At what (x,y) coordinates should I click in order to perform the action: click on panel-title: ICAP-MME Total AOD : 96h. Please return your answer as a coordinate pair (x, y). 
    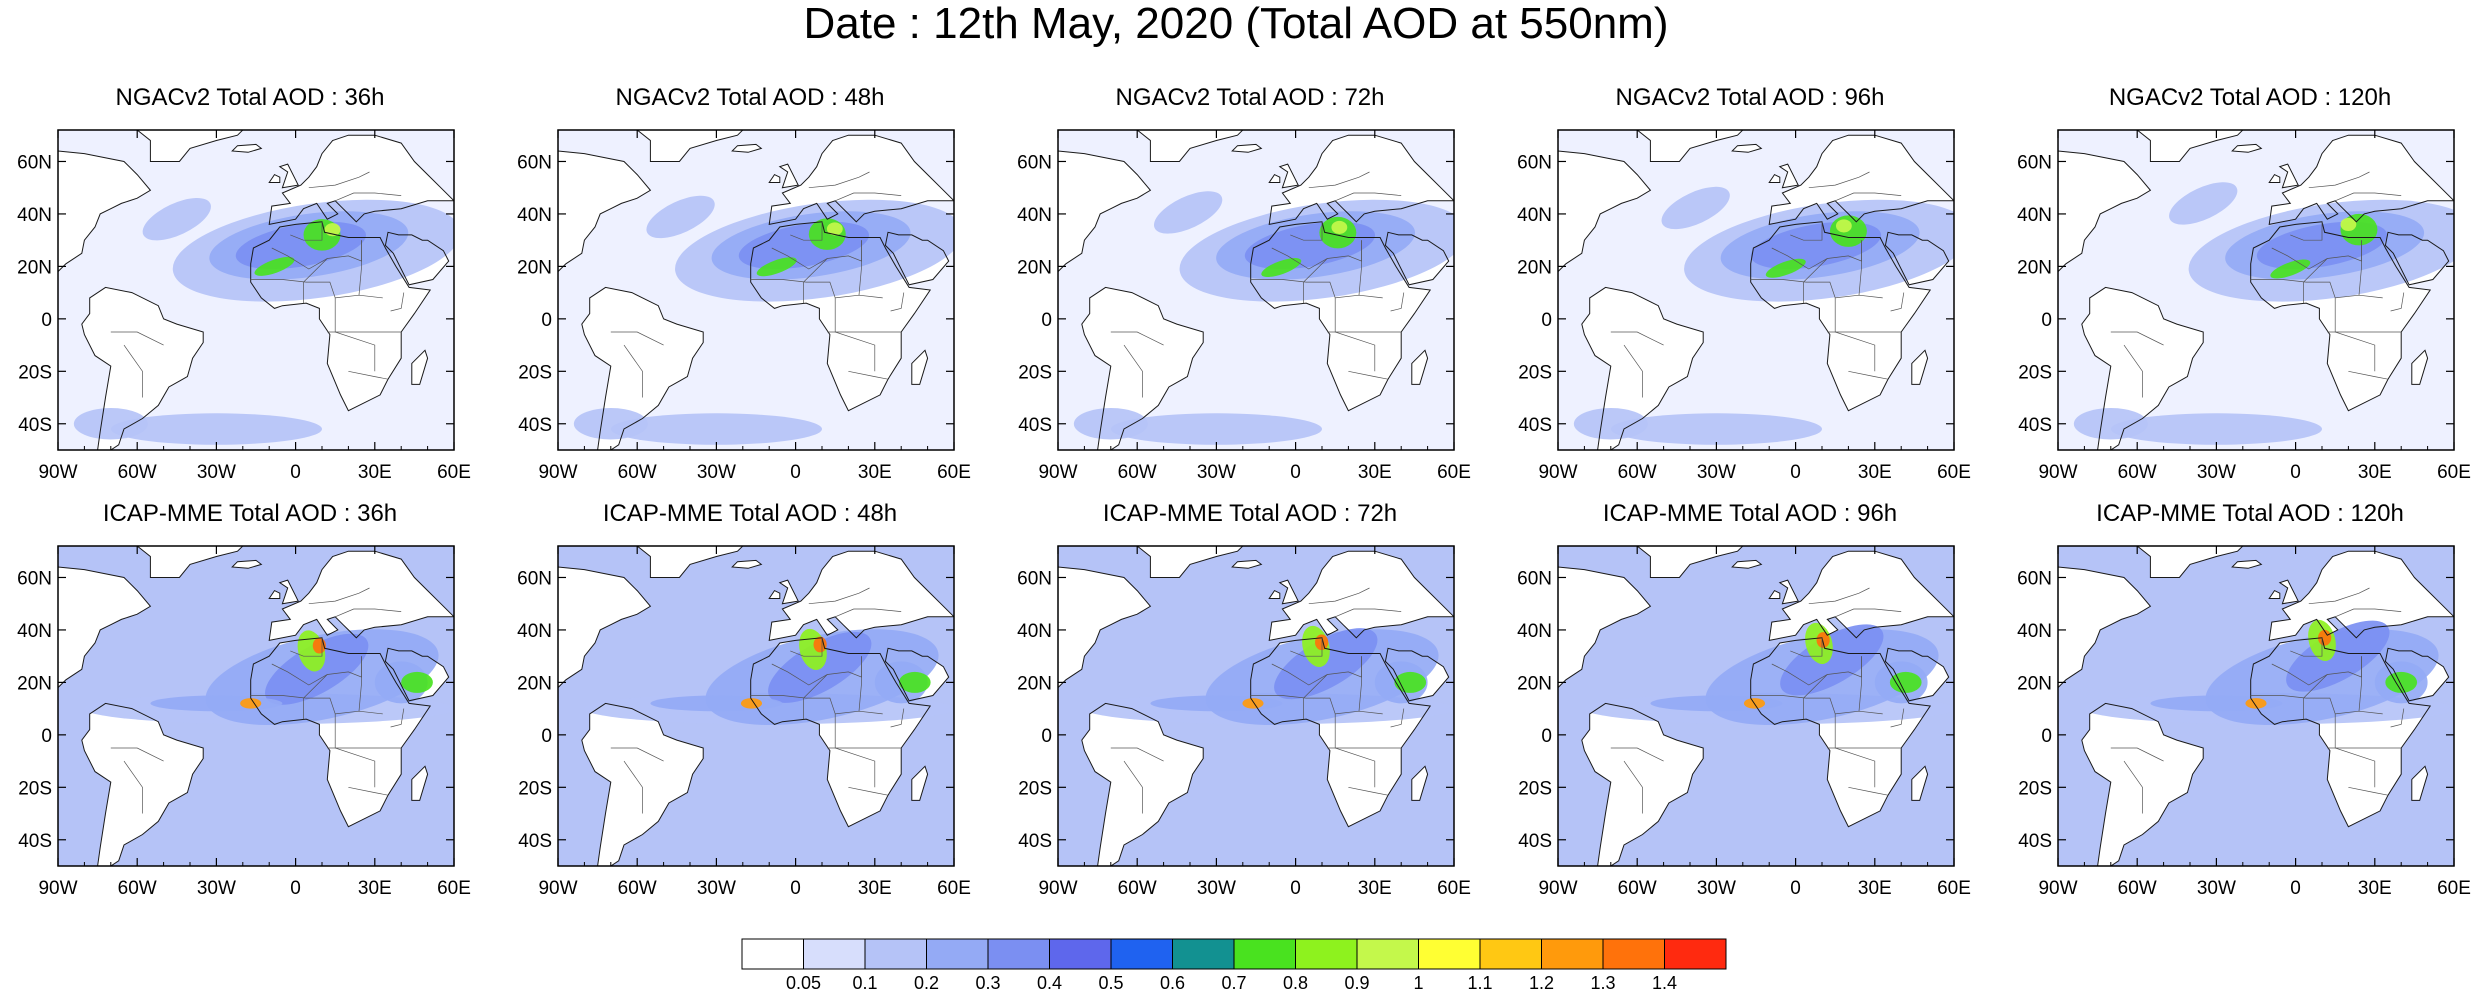
    Looking at the image, I should click on (1750, 513).